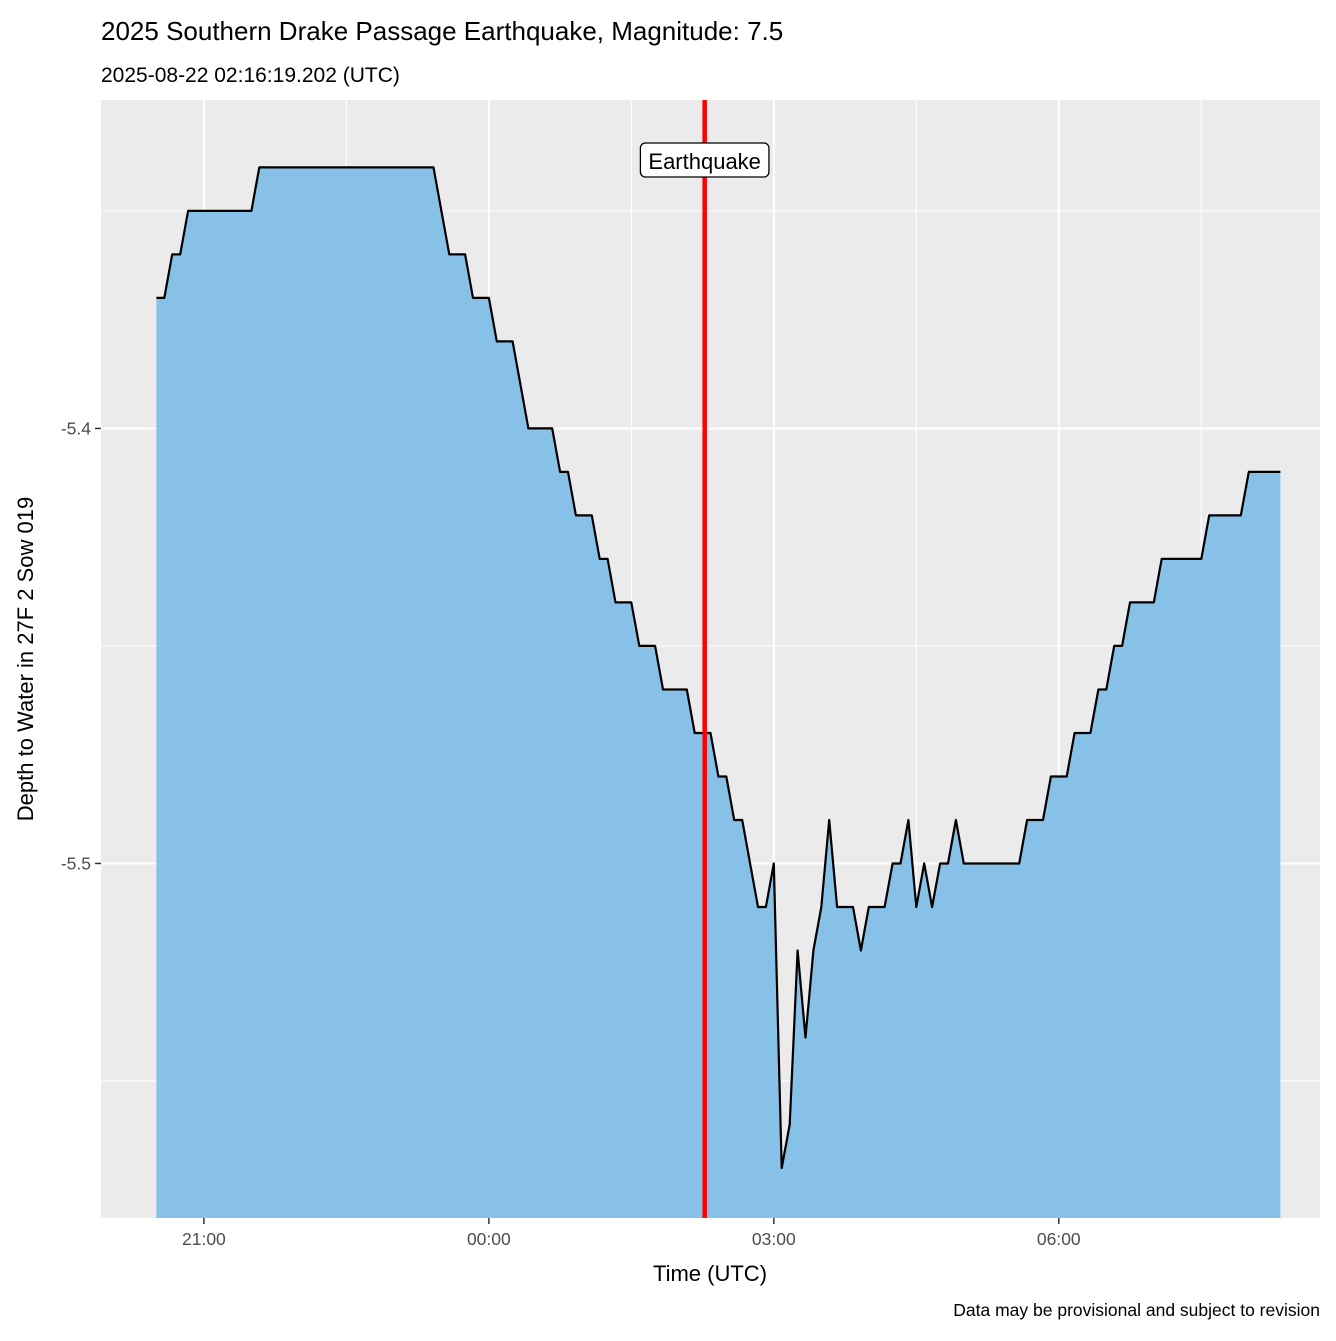 This screenshot has width=1336, height=1341. What do you see at coordinates (710, 1273) in the screenshot?
I see `x-axis-title: Time (UTC)` at bounding box center [710, 1273].